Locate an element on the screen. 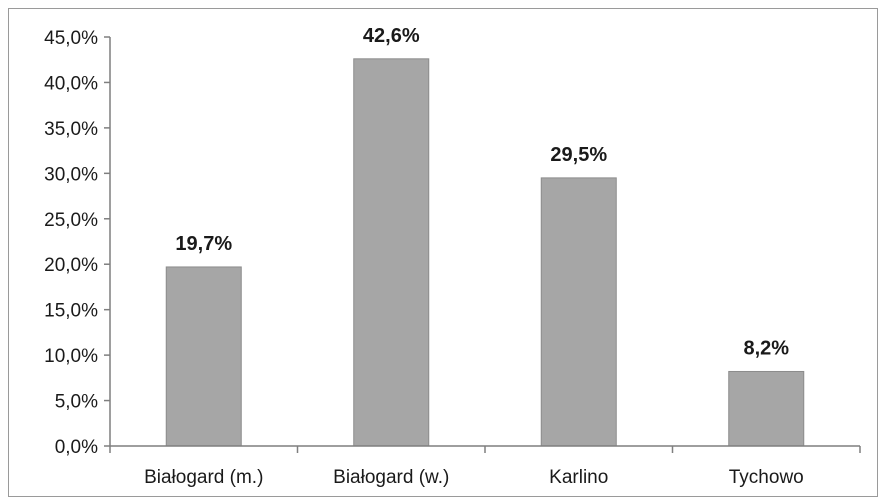 The width and height of the screenshot is (882, 503). y-tick-label: 30,0% is located at coordinates (71, 174).